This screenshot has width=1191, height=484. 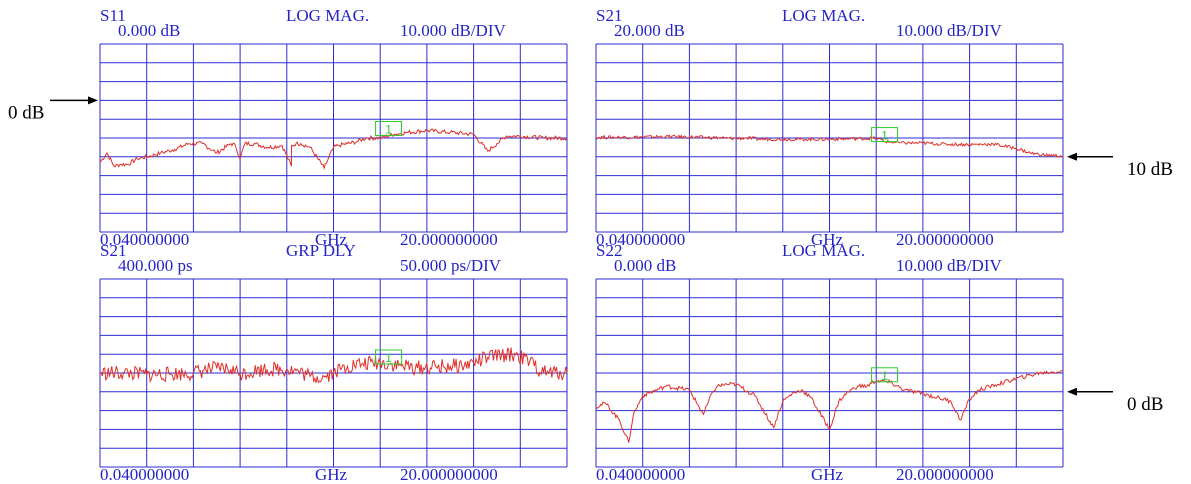 What do you see at coordinates (113, 15) in the screenshot?
I see `parameter-label: S11` at bounding box center [113, 15].